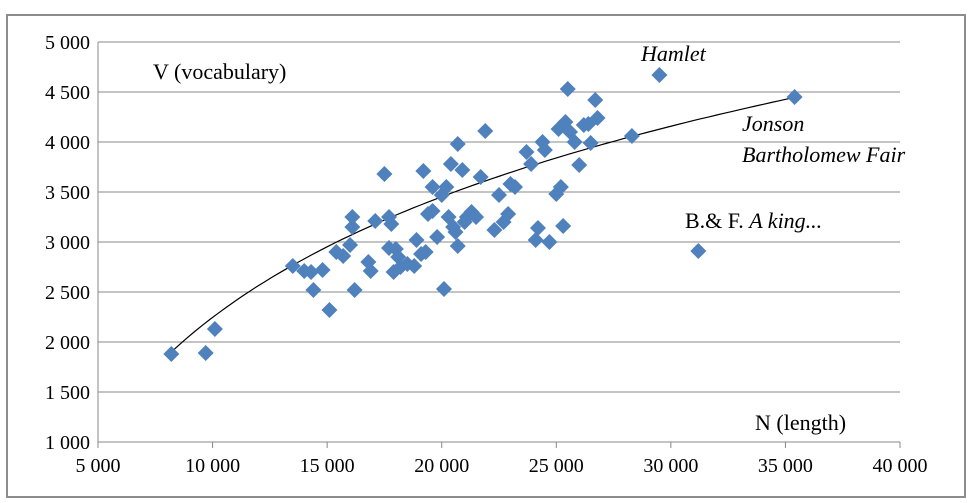 This screenshot has height=503, width=972. What do you see at coordinates (98, 466) in the screenshot?
I see `x-tick-label: 5 000` at bounding box center [98, 466].